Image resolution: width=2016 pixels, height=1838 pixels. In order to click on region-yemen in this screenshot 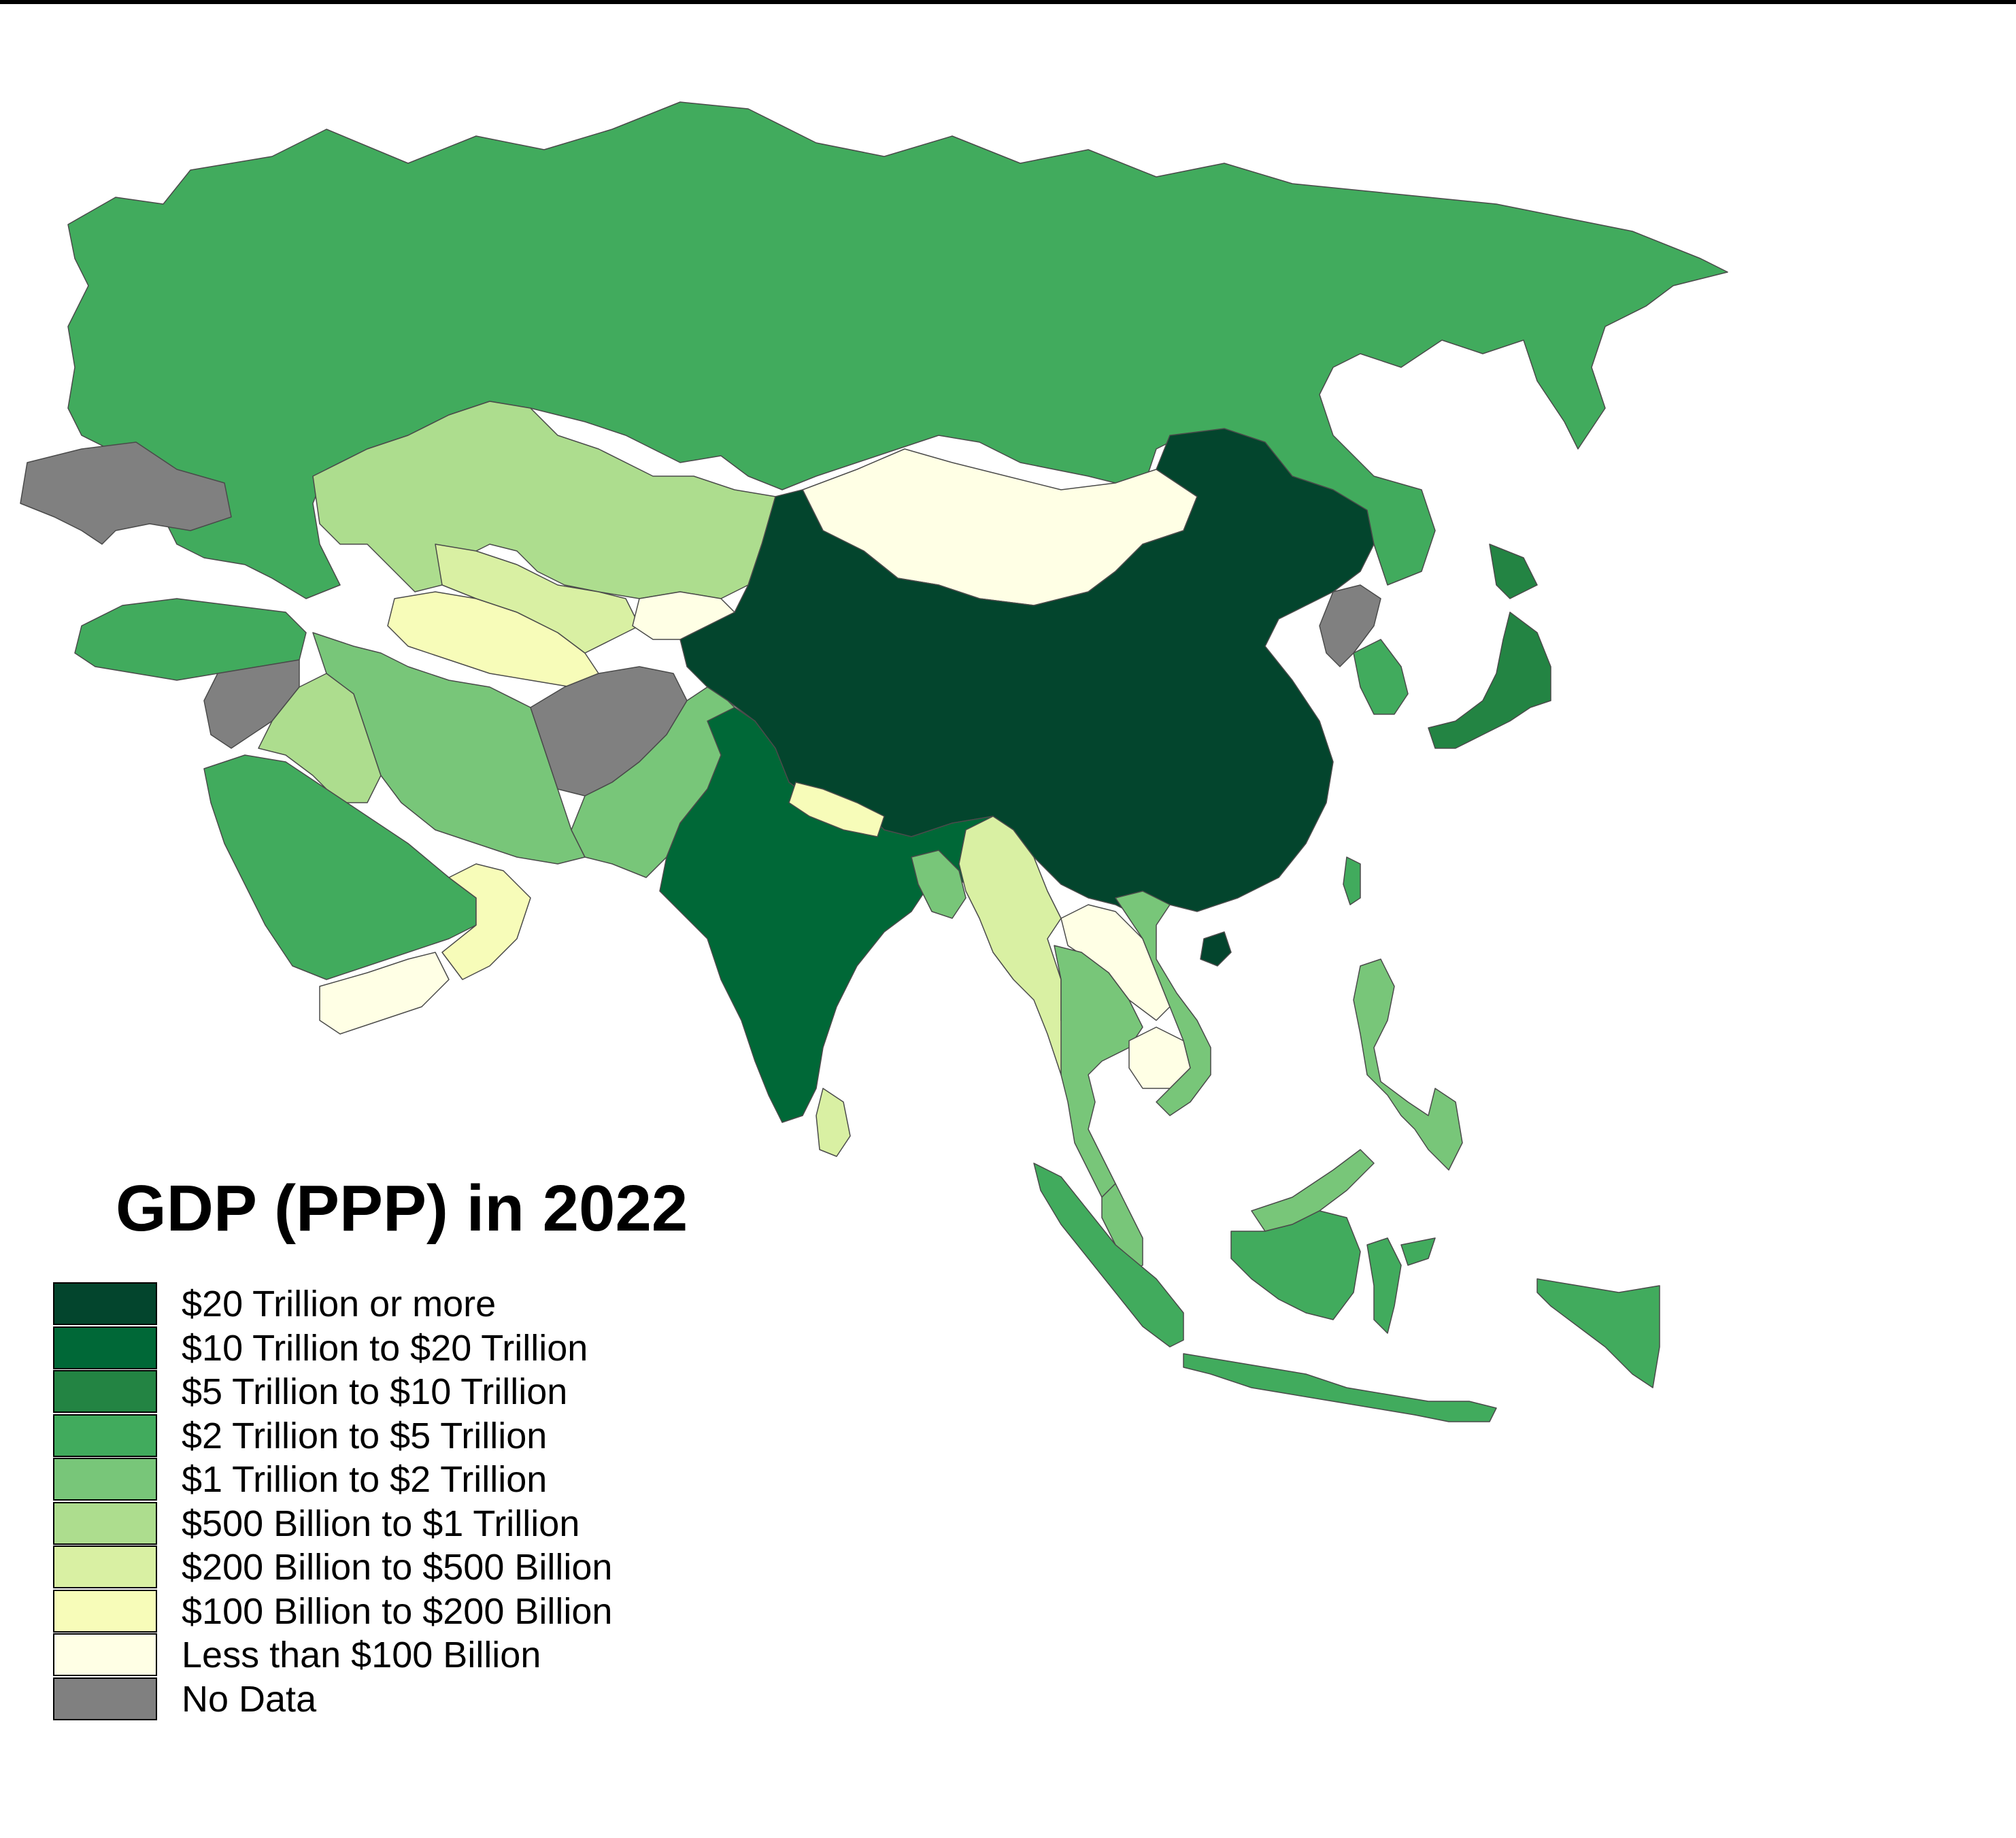, I will do `click(385, 994)`.